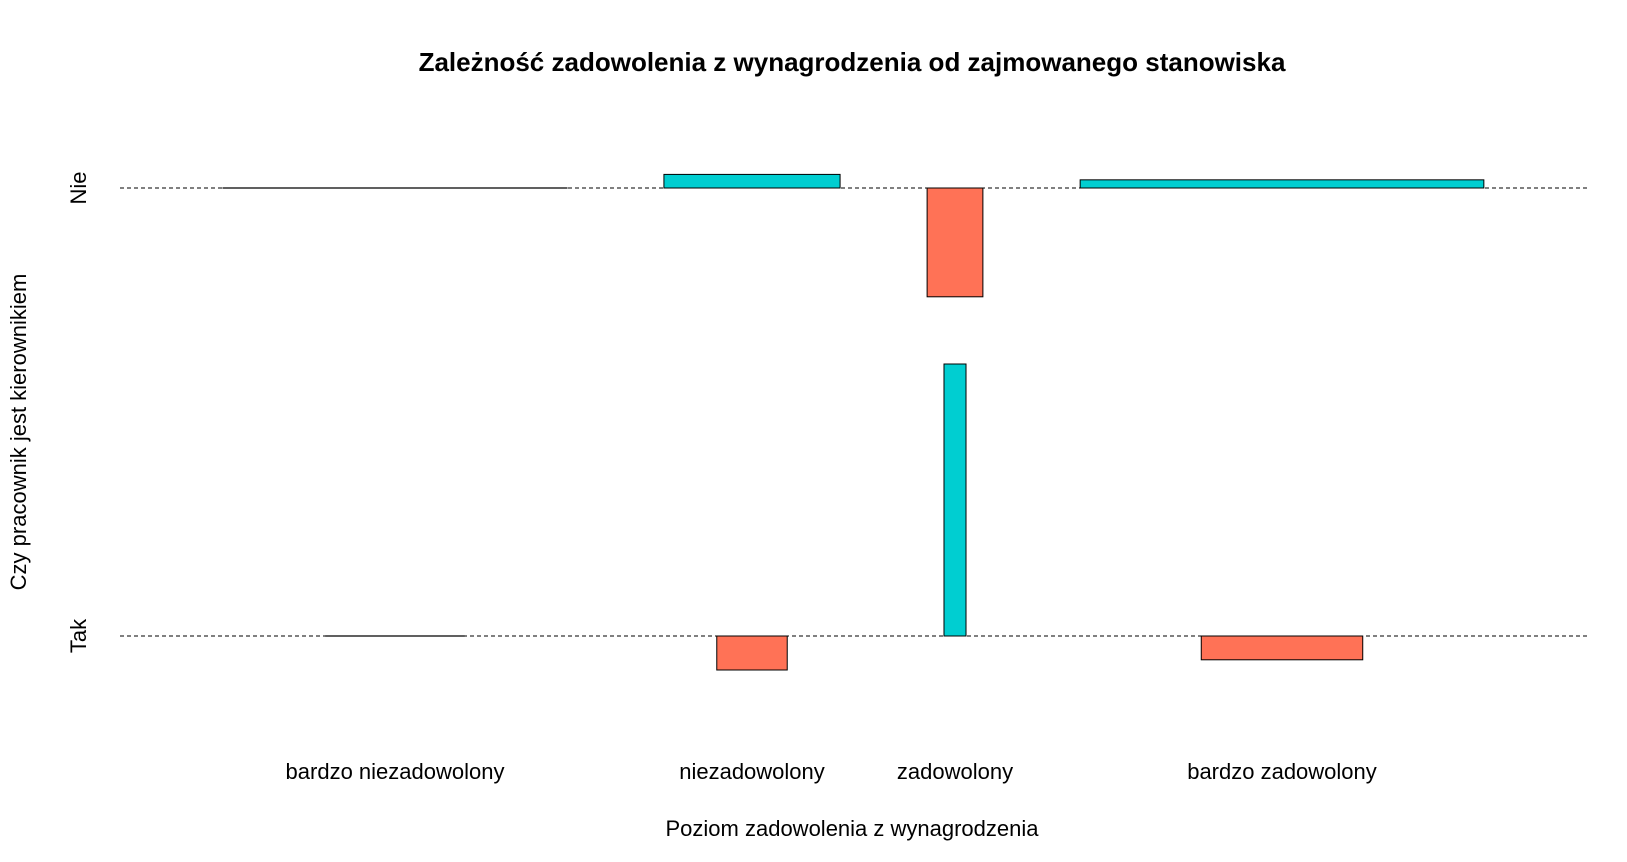 This screenshot has width=1627, height=862. What do you see at coordinates (1282, 184) in the screenshot?
I see `bar-nie-bardzo-zadowolony` at bounding box center [1282, 184].